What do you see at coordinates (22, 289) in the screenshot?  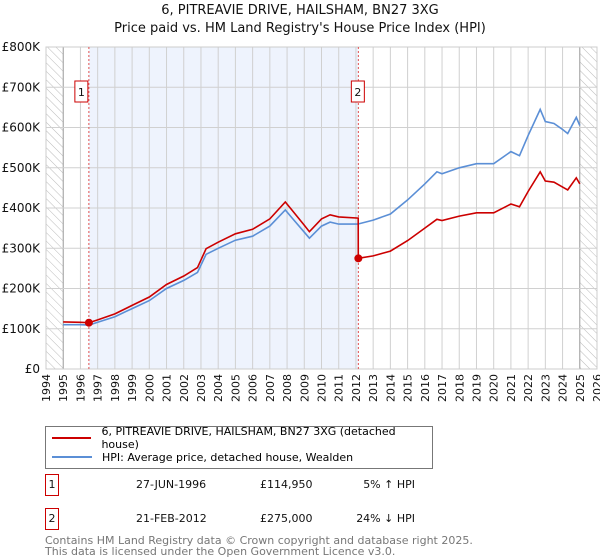 I see `y-tick-label: £200K` at bounding box center [22, 289].